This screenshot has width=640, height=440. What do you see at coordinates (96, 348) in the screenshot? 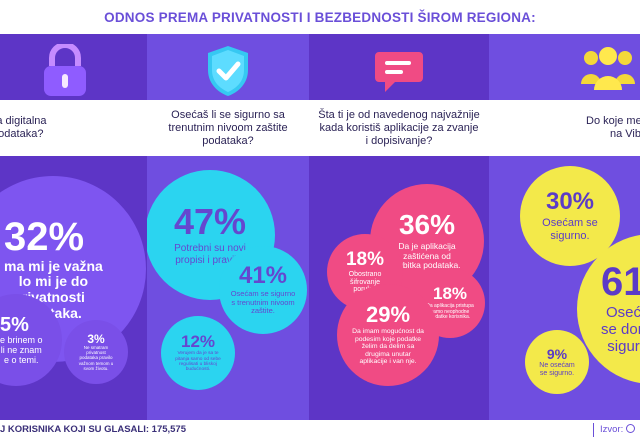
I see `bubble-text-line: Ne smatram` at bounding box center [96, 348].